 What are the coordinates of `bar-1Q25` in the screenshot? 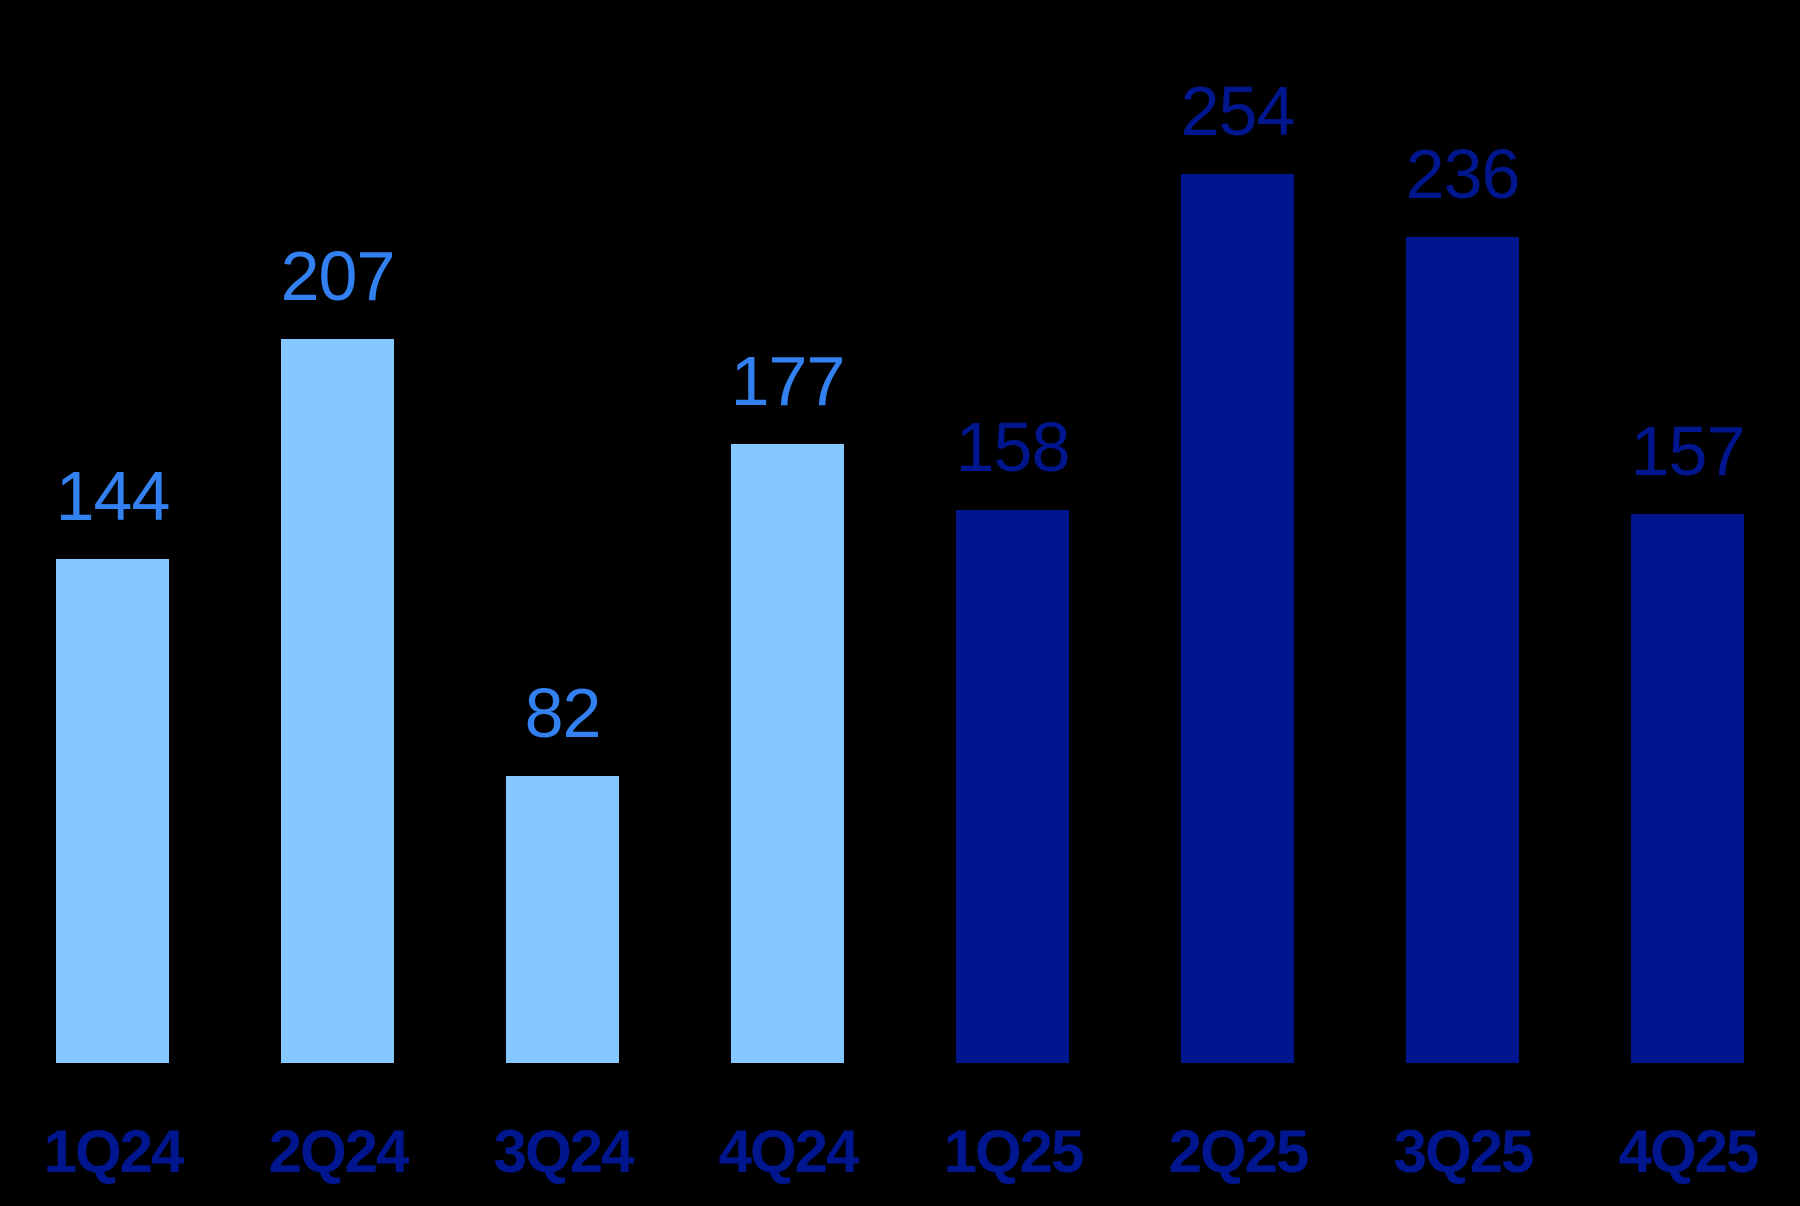 It's located at (1012, 786).